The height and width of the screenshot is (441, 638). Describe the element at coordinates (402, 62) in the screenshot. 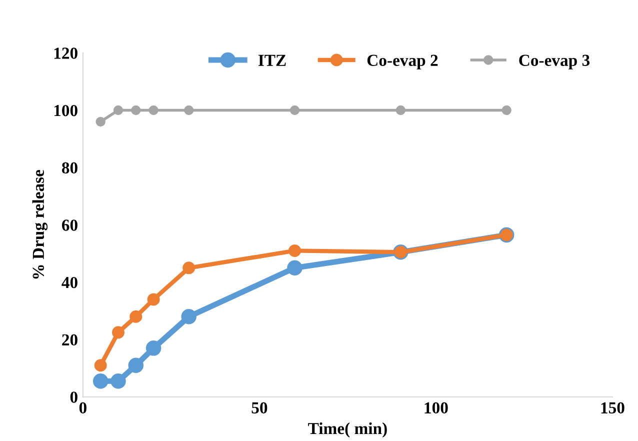

I see `legend-label: Co-evap 2` at that location.